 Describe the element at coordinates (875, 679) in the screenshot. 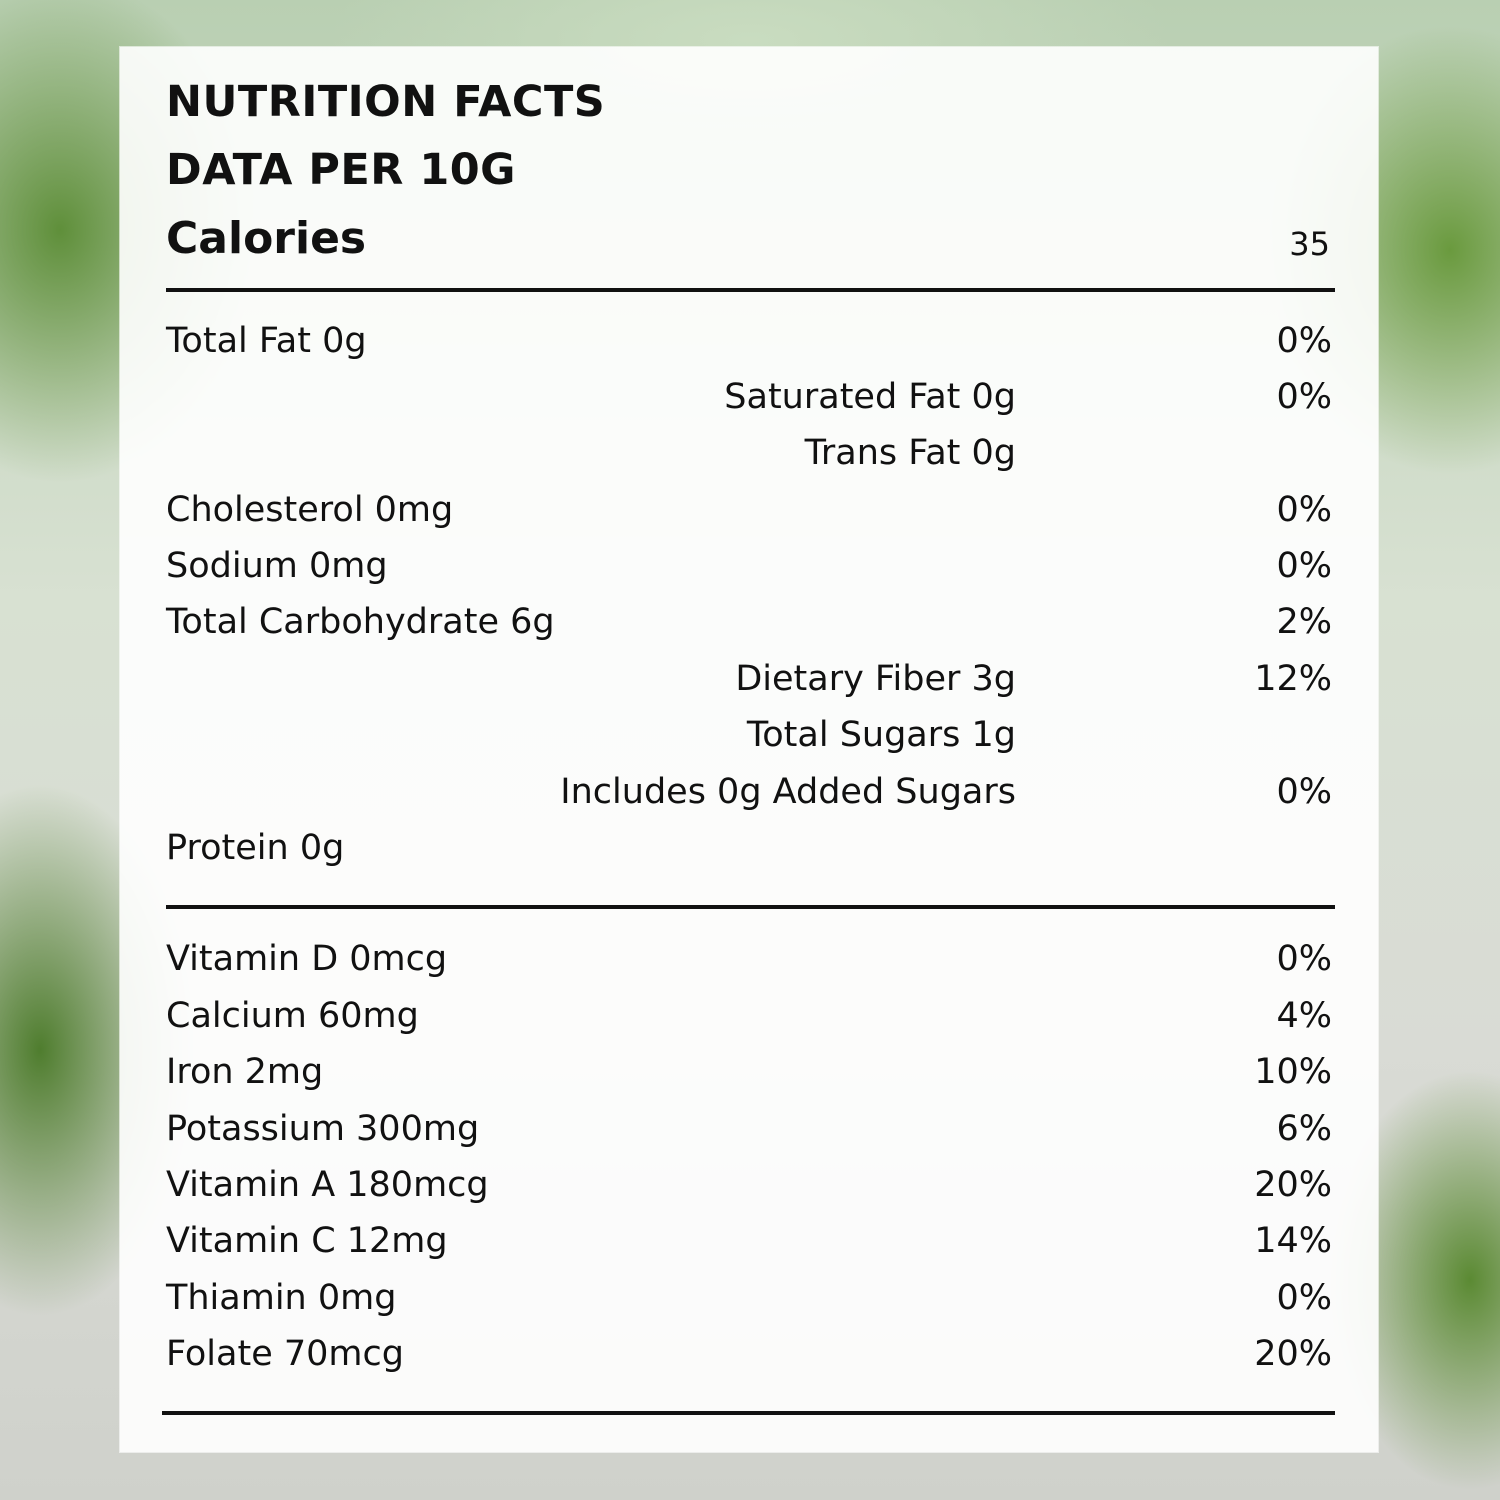

I see `nutrient-name: Dietary Fiber 3g` at that location.